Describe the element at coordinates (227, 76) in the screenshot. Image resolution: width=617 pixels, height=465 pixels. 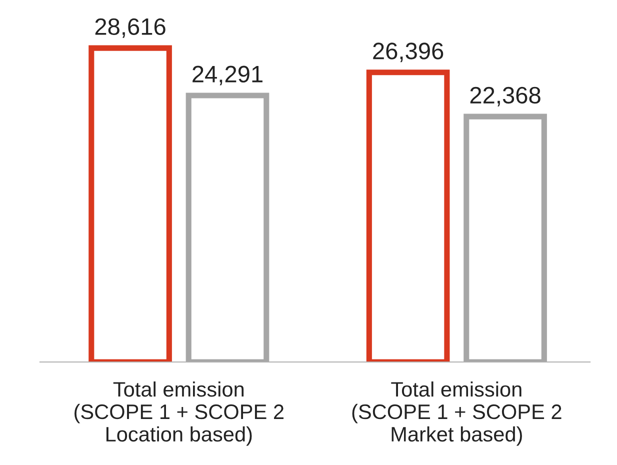
I see `data-label: 24,291` at that location.